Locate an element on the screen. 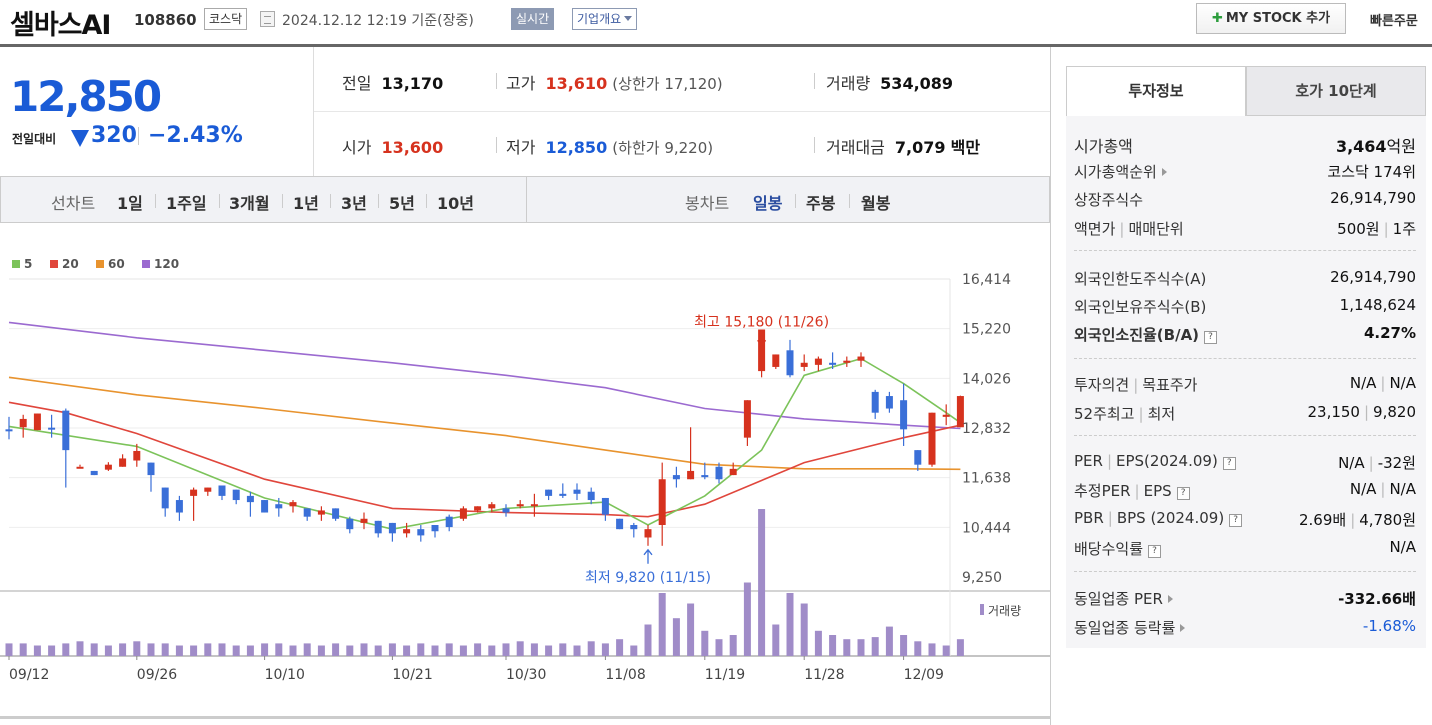  foreign-hold-label: 외국인보유주식수(B) is located at coordinates (1140, 307).